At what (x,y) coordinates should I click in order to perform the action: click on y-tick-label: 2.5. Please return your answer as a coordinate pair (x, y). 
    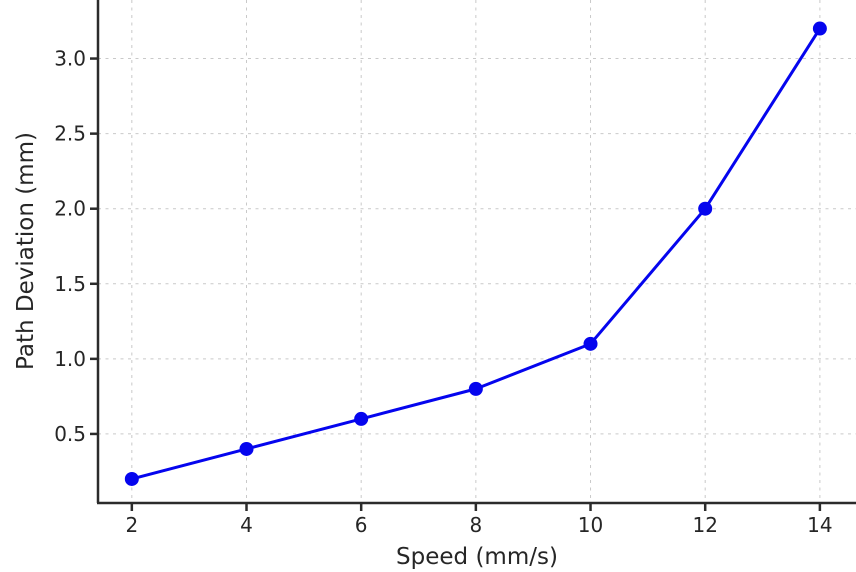
    Looking at the image, I should click on (70, 134).